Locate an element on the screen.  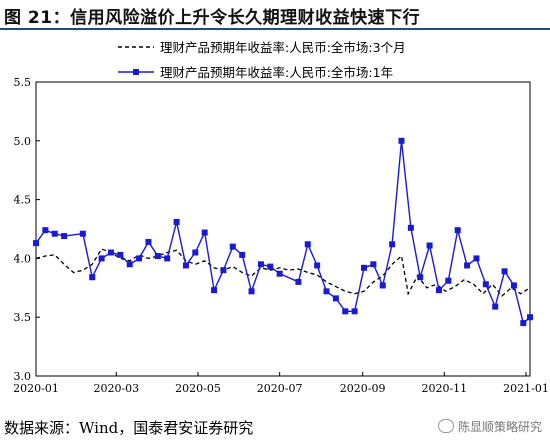
x-tick-label: 2020-05 is located at coordinates (198, 388).